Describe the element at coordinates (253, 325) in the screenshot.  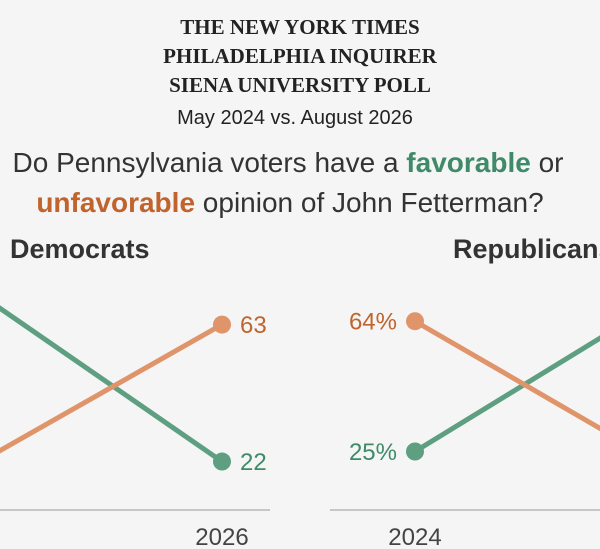
I see `value-label: 63` at that location.